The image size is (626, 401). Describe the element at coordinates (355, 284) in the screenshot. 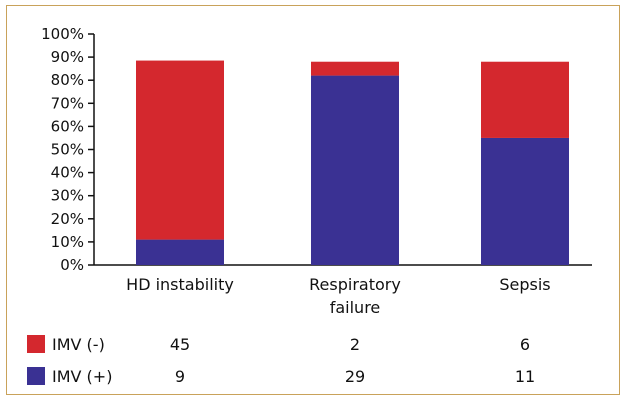

I see `x-category-label: Respiratory` at that location.